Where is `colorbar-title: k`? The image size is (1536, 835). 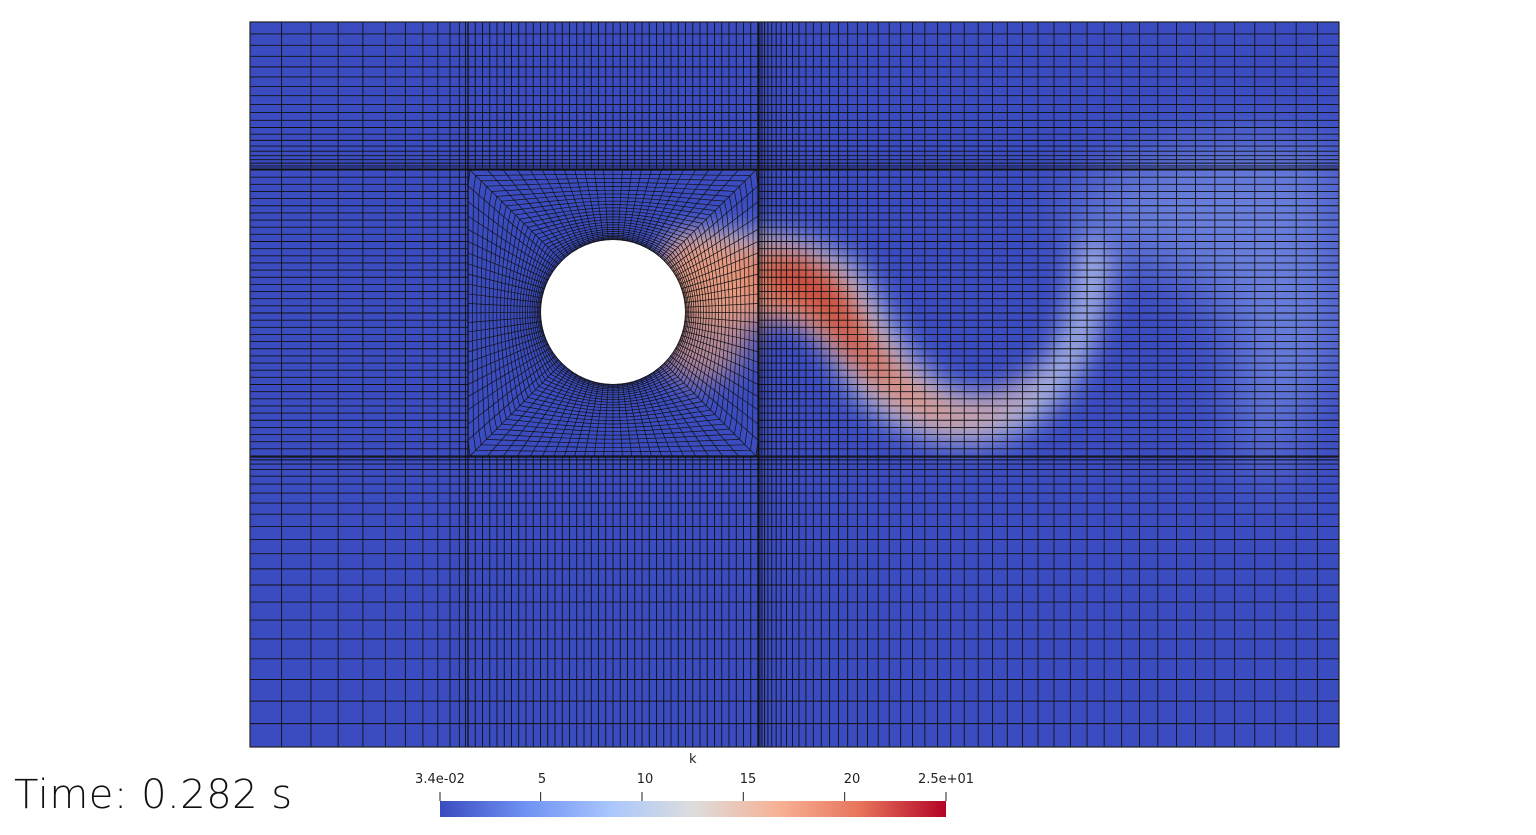 colorbar-title: k is located at coordinates (693, 759).